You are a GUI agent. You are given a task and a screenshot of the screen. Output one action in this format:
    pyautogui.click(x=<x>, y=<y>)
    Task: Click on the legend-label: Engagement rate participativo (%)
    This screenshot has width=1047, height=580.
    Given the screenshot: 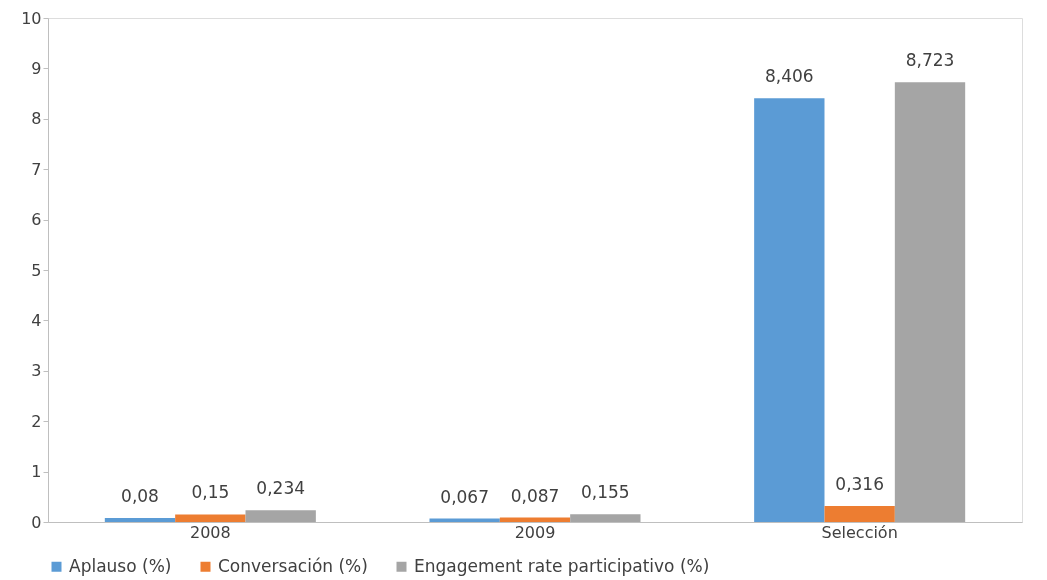 What is the action you would take?
    pyautogui.click(x=562, y=565)
    